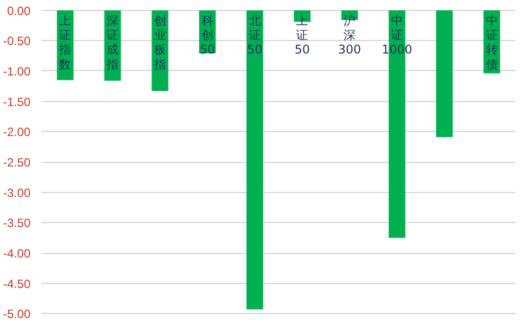 Image resolution: width=523 pixels, height=323 pixels. I want to click on x-tick-label: 北证50, so click(254, 35).